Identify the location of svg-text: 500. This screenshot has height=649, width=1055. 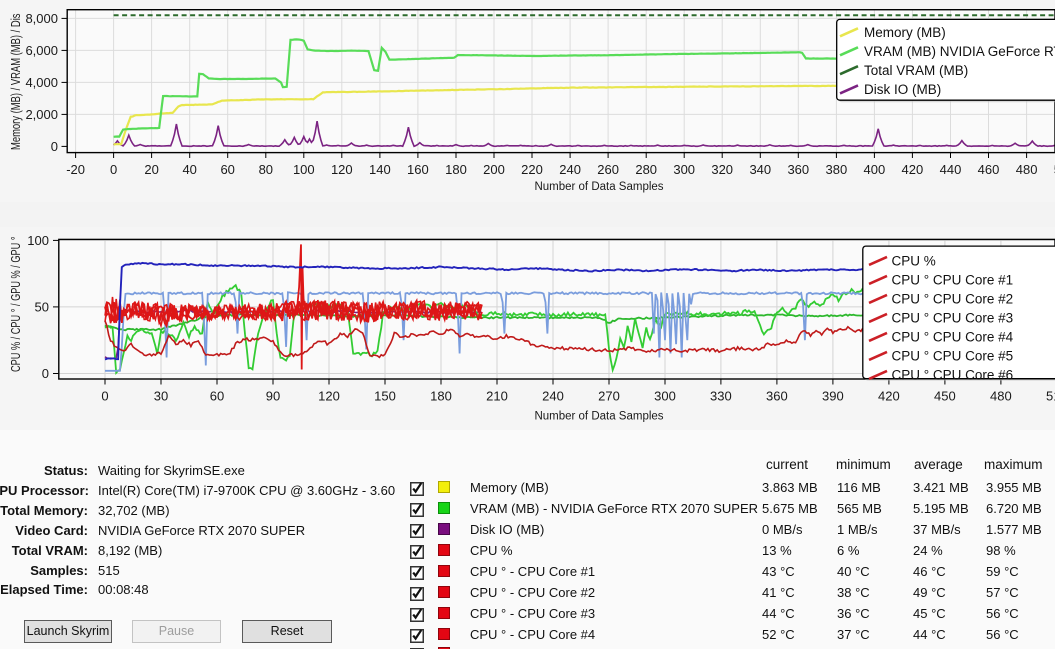
(1054, 169).